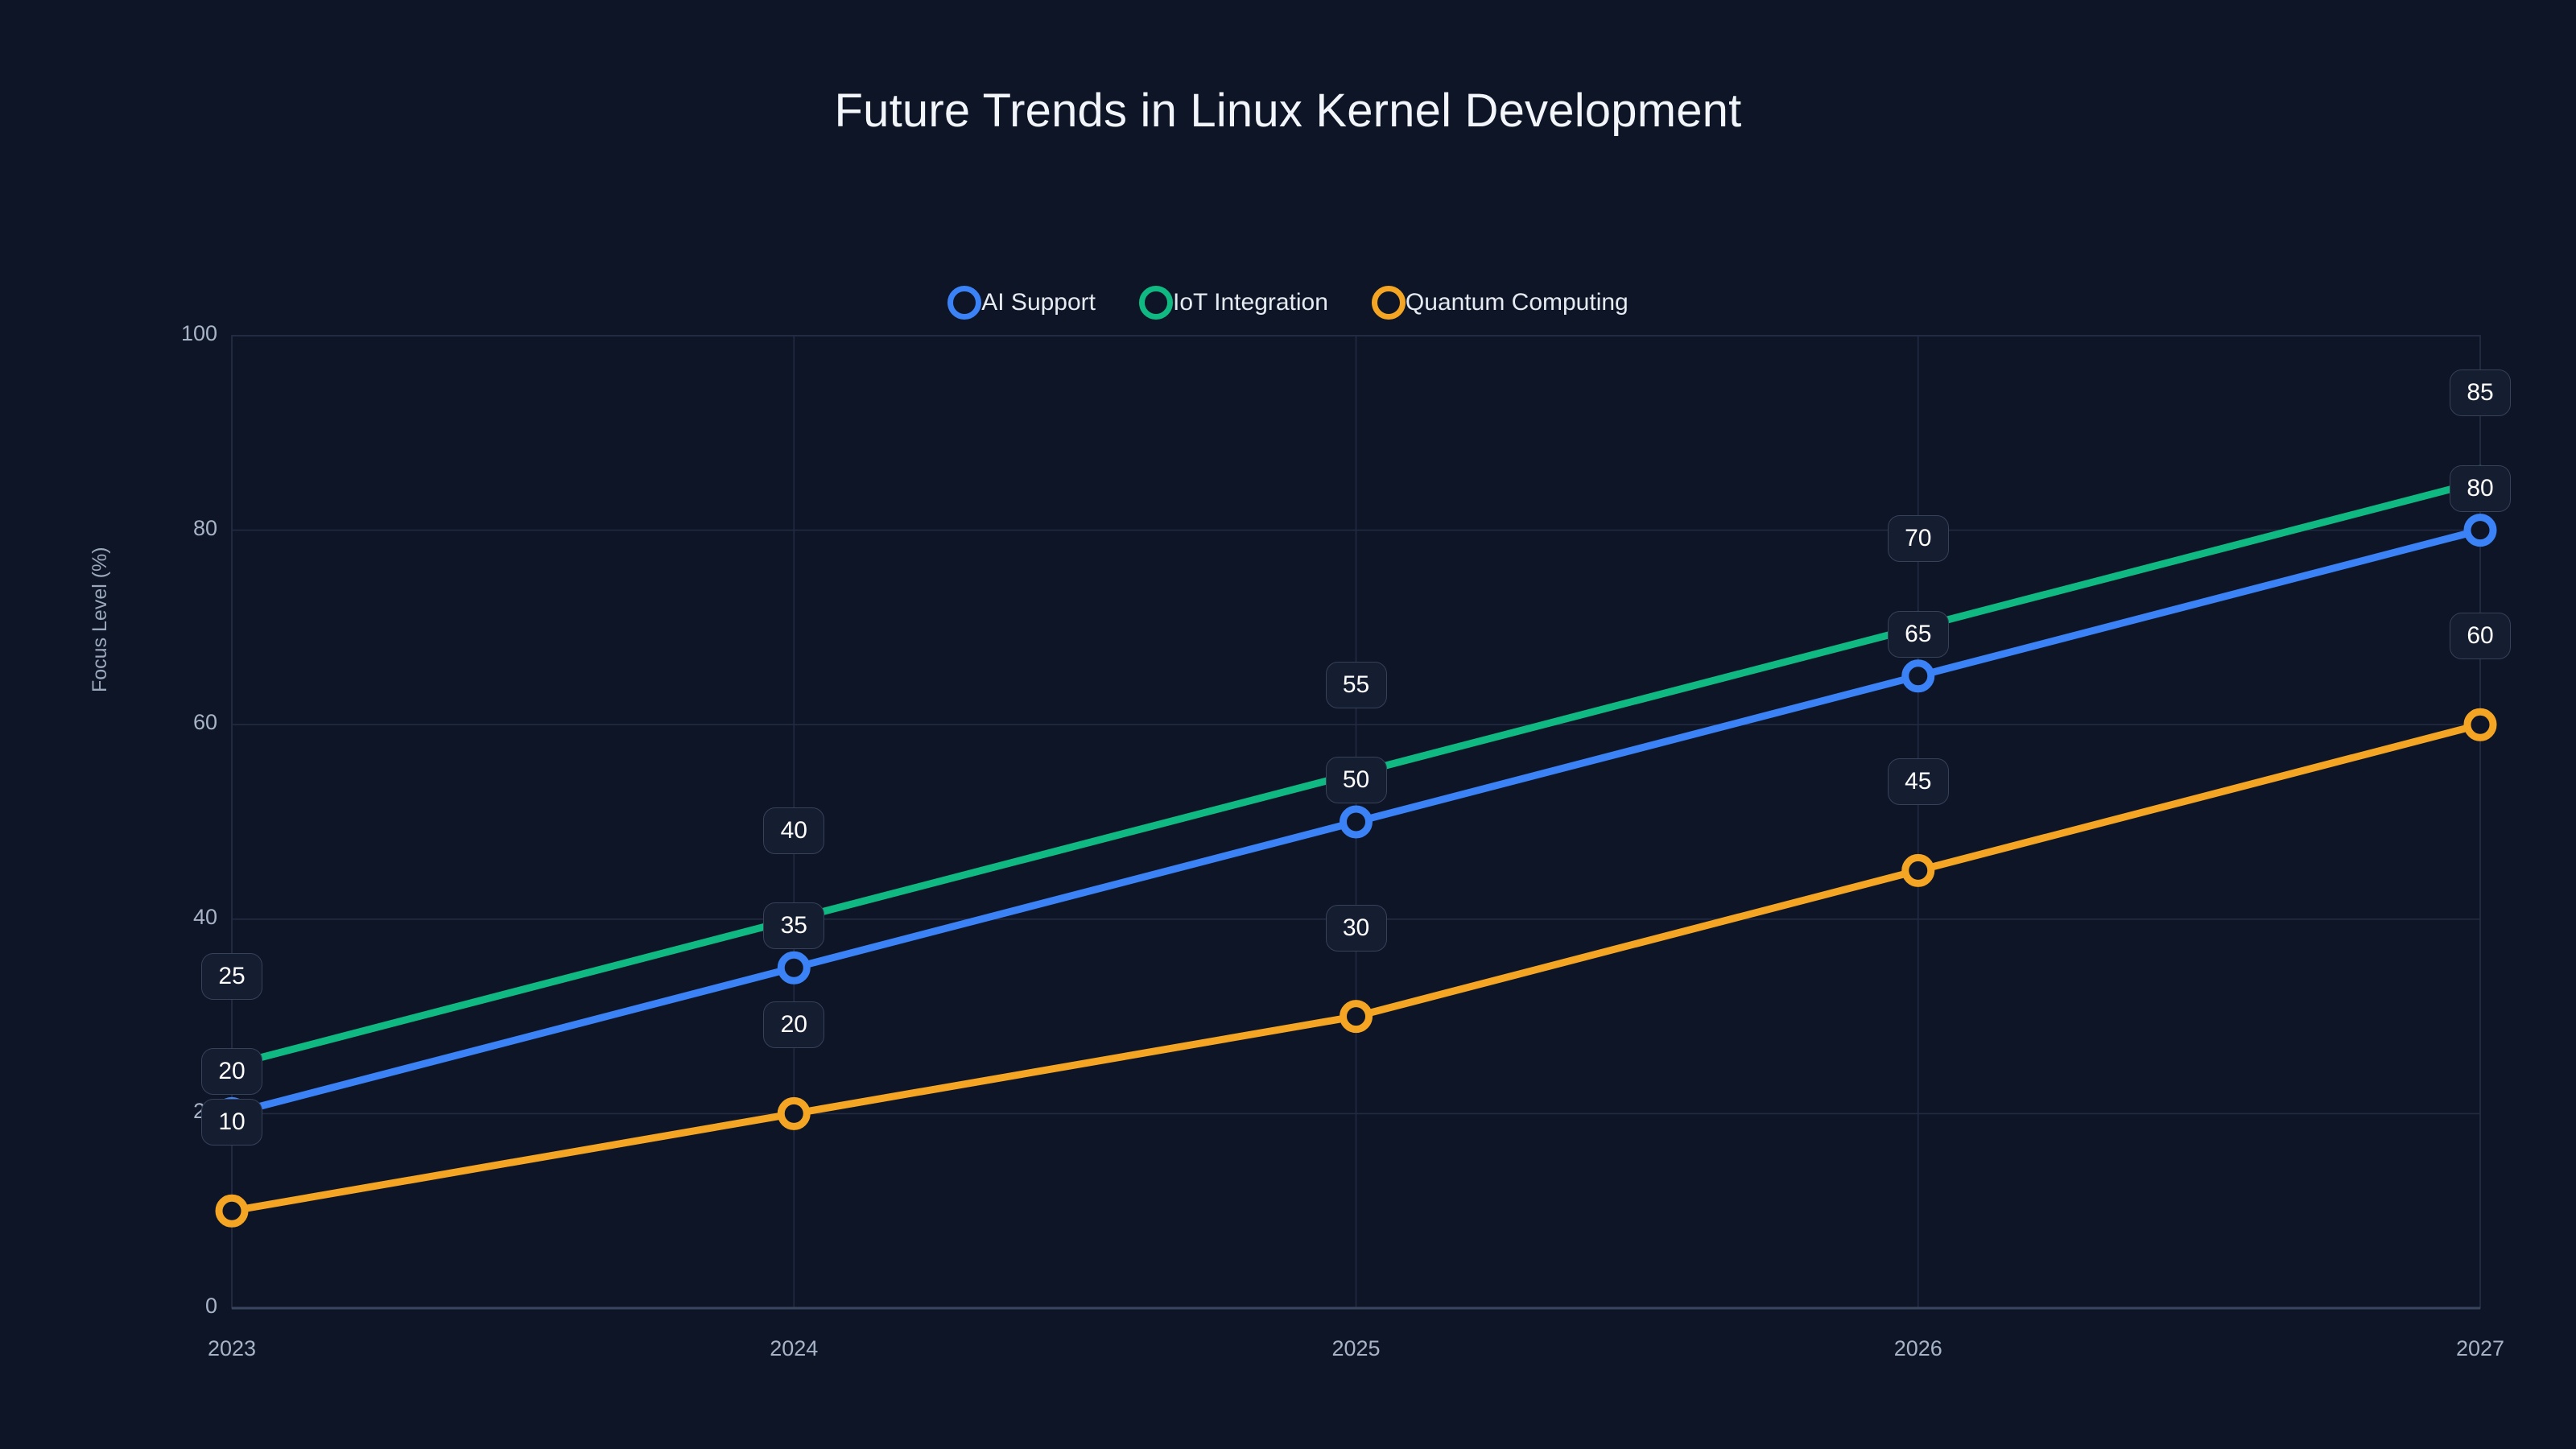  Describe the element at coordinates (232, 1348) in the screenshot. I see `x-axis-tick-label: 2023` at that location.